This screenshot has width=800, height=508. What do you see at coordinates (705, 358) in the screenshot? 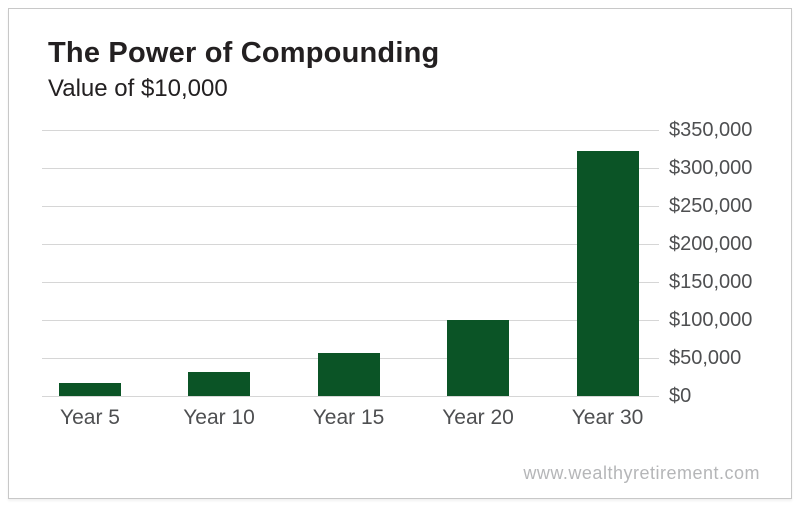
I see `y-tick-label: $50,000` at bounding box center [705, 358].